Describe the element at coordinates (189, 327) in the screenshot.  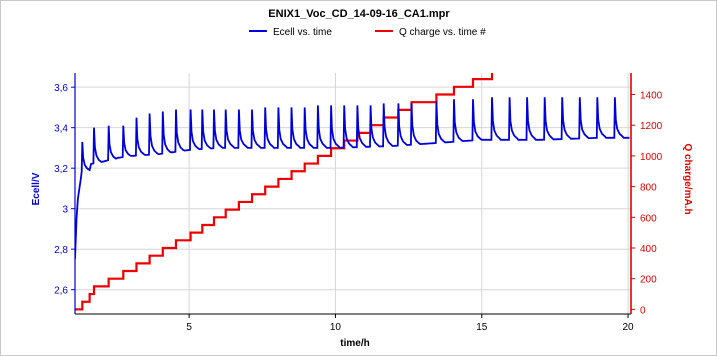
I see `x-tick-label: 5` at that location.